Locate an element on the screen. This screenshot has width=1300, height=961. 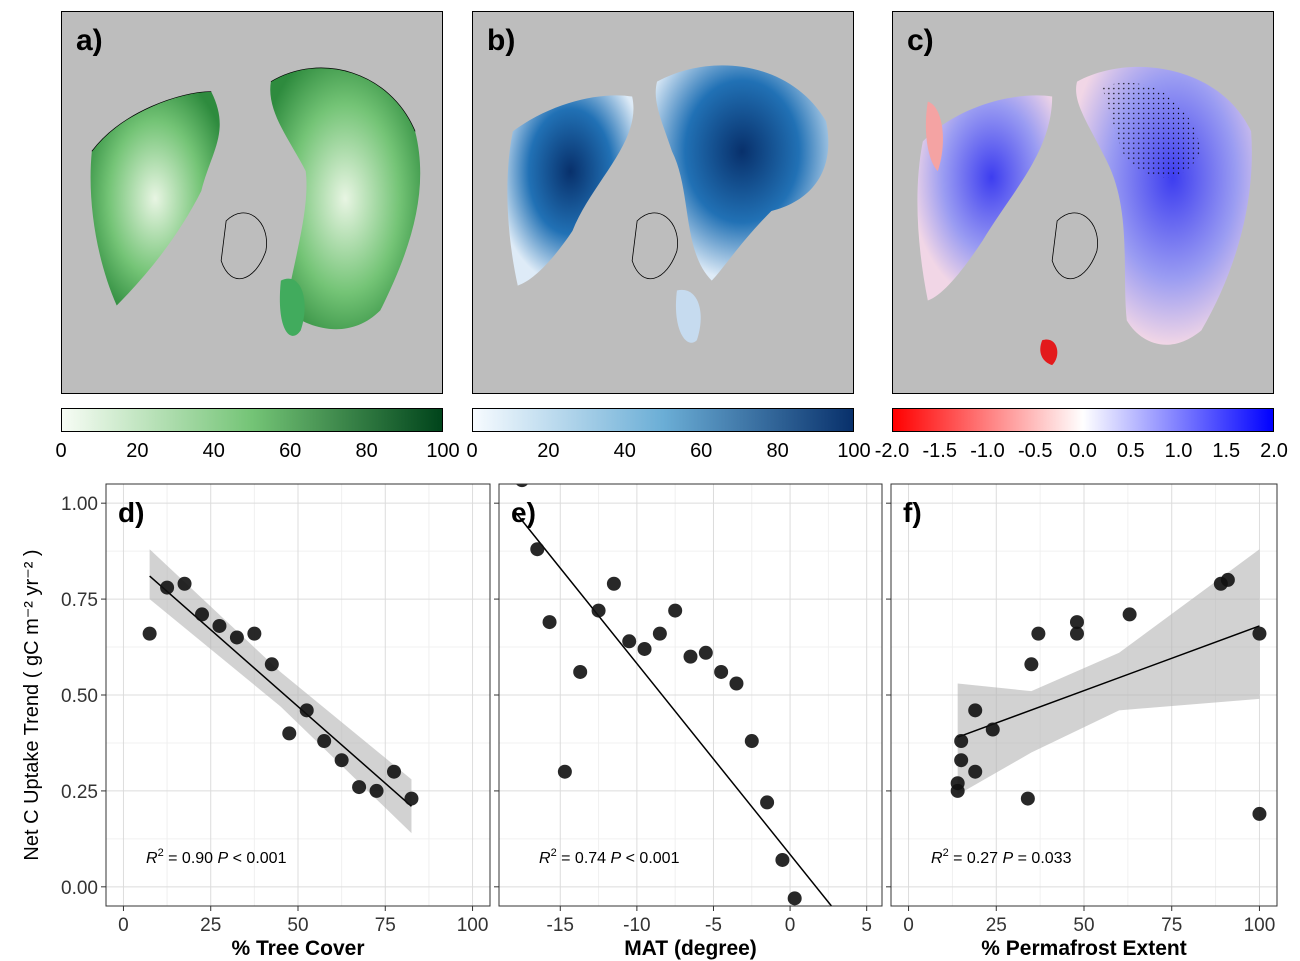
tree-cover-map is located at coordinates (255, 201).